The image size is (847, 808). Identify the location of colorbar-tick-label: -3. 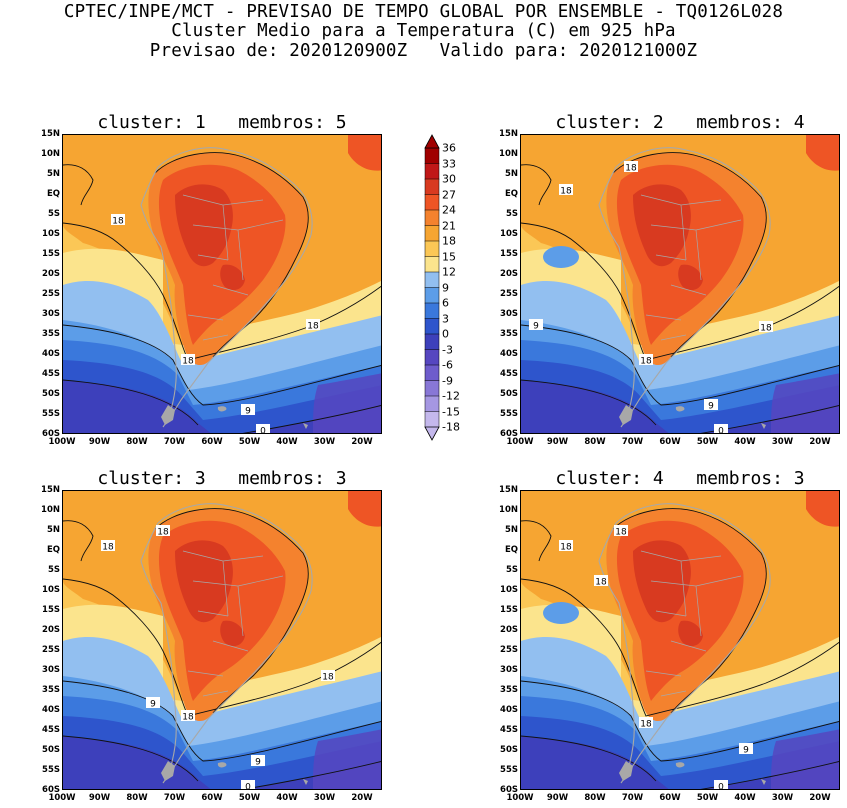
(447, 349).